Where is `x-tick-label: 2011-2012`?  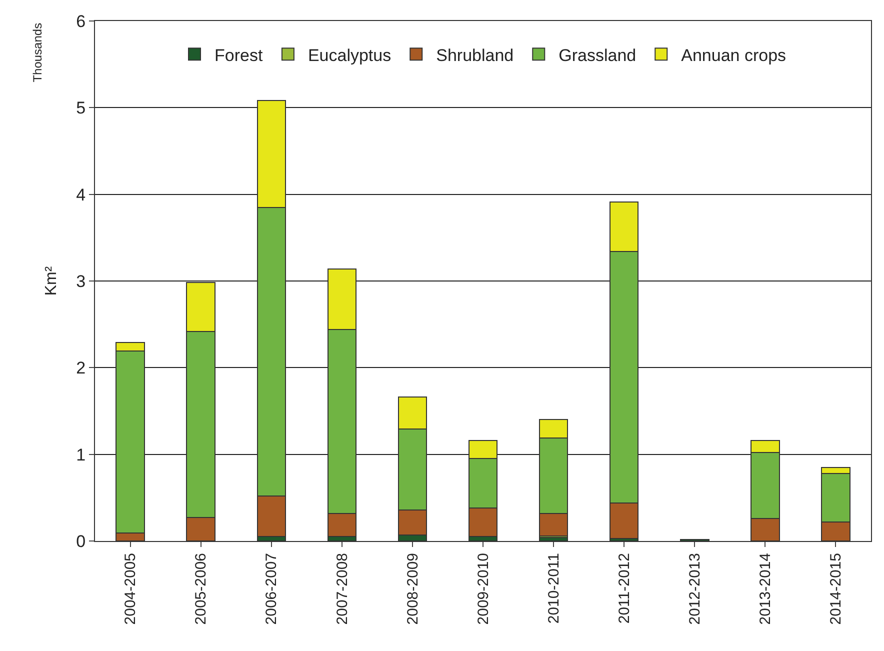
x-tick-label: 2011-2012 is located at coordinates (624, 588).